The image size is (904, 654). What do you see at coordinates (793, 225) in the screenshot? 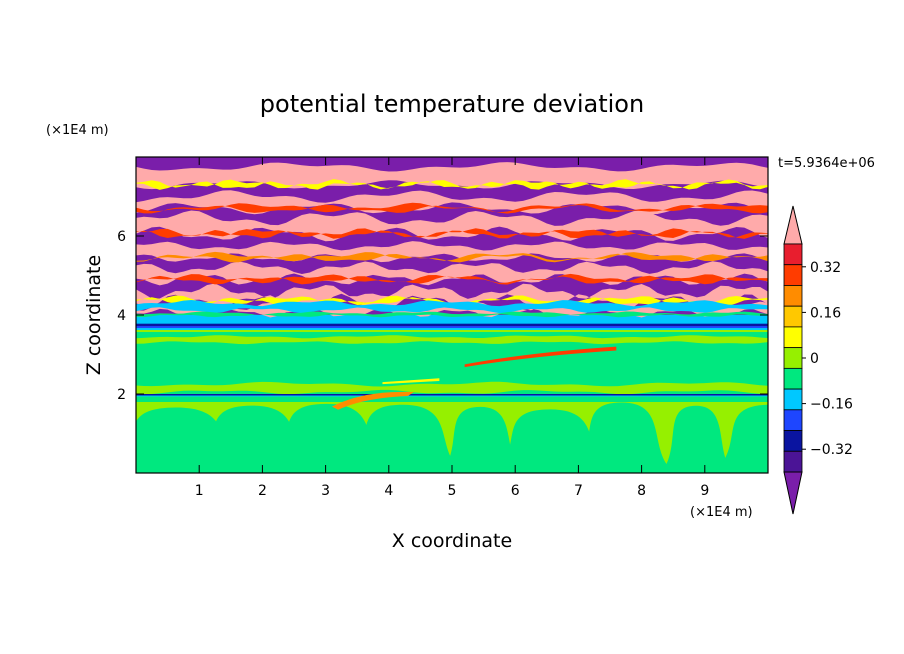
I see `colorbar-extend-max` at bounding box center [793, 225].